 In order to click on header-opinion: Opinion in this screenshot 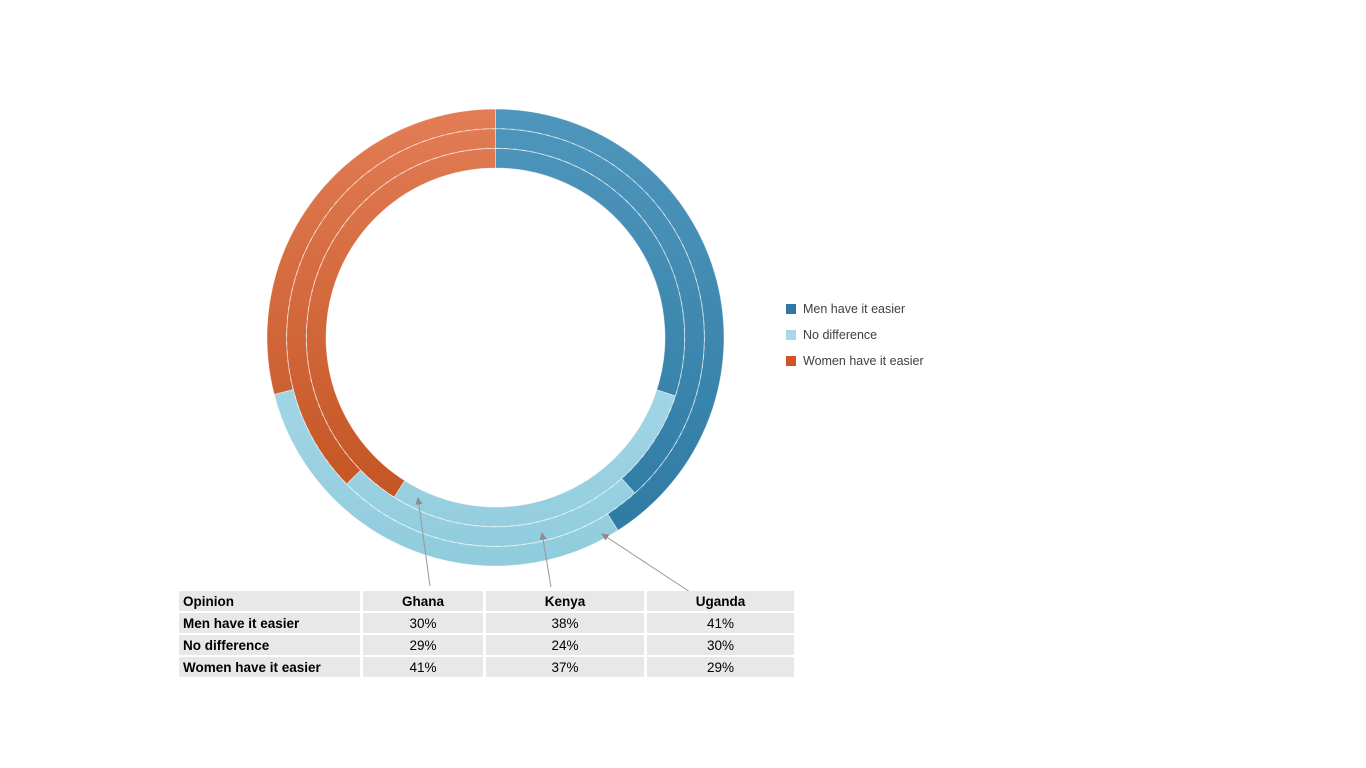, I will do `click(269, 601)`.